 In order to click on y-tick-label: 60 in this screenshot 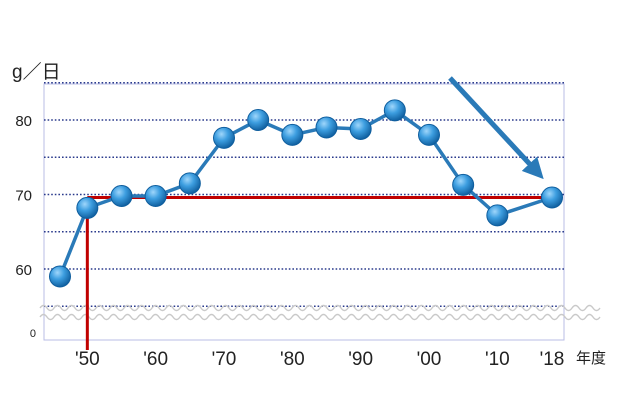, I will do `click(23, 270)`.